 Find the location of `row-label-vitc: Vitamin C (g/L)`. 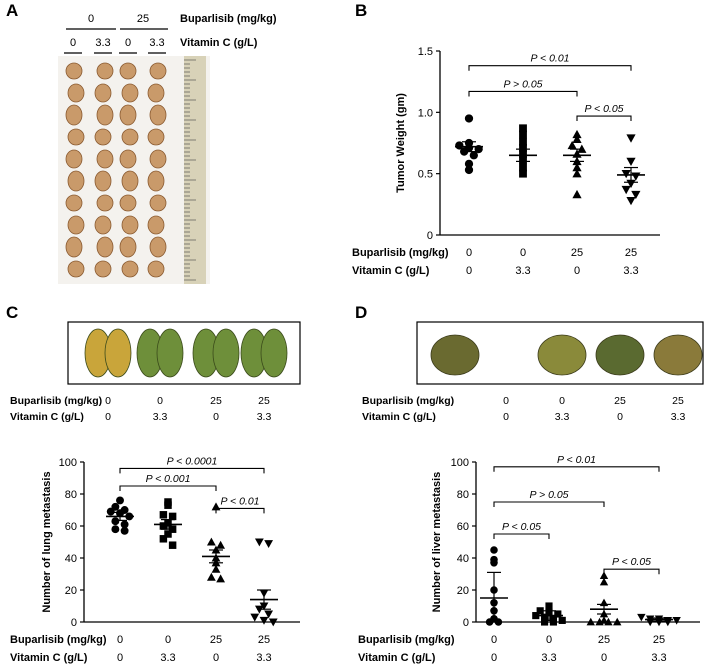

row-label-vitc: Vitamin C (g/L) is located at coordinates (391, 271).